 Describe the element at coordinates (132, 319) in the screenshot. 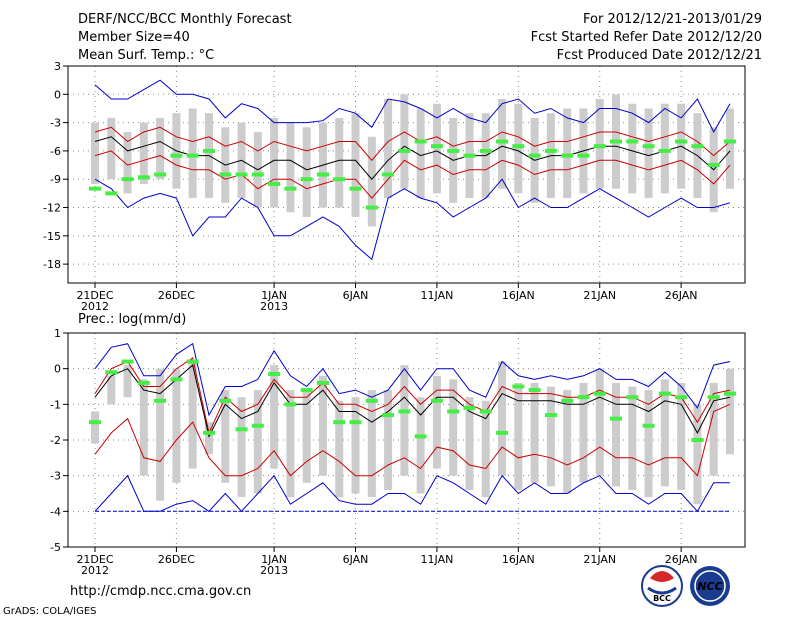

I see `panel2-variable-label: Prec.: log(mm/d)` at that location.